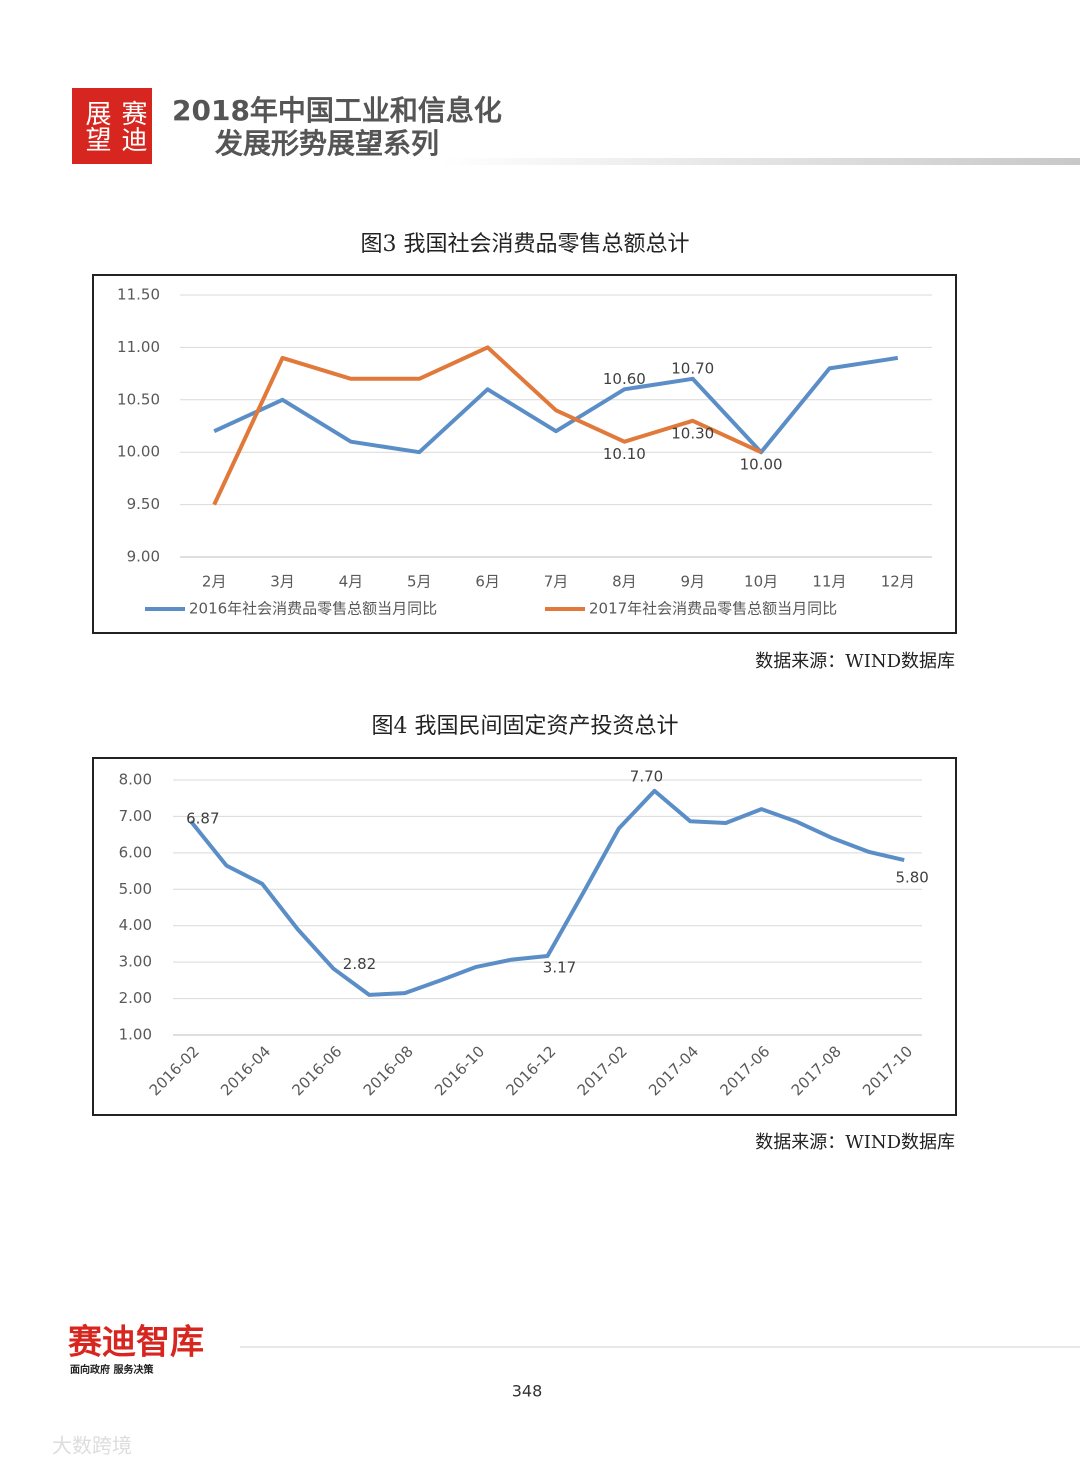  I want to click on x-tick-label: 5月, so click(419, 582).